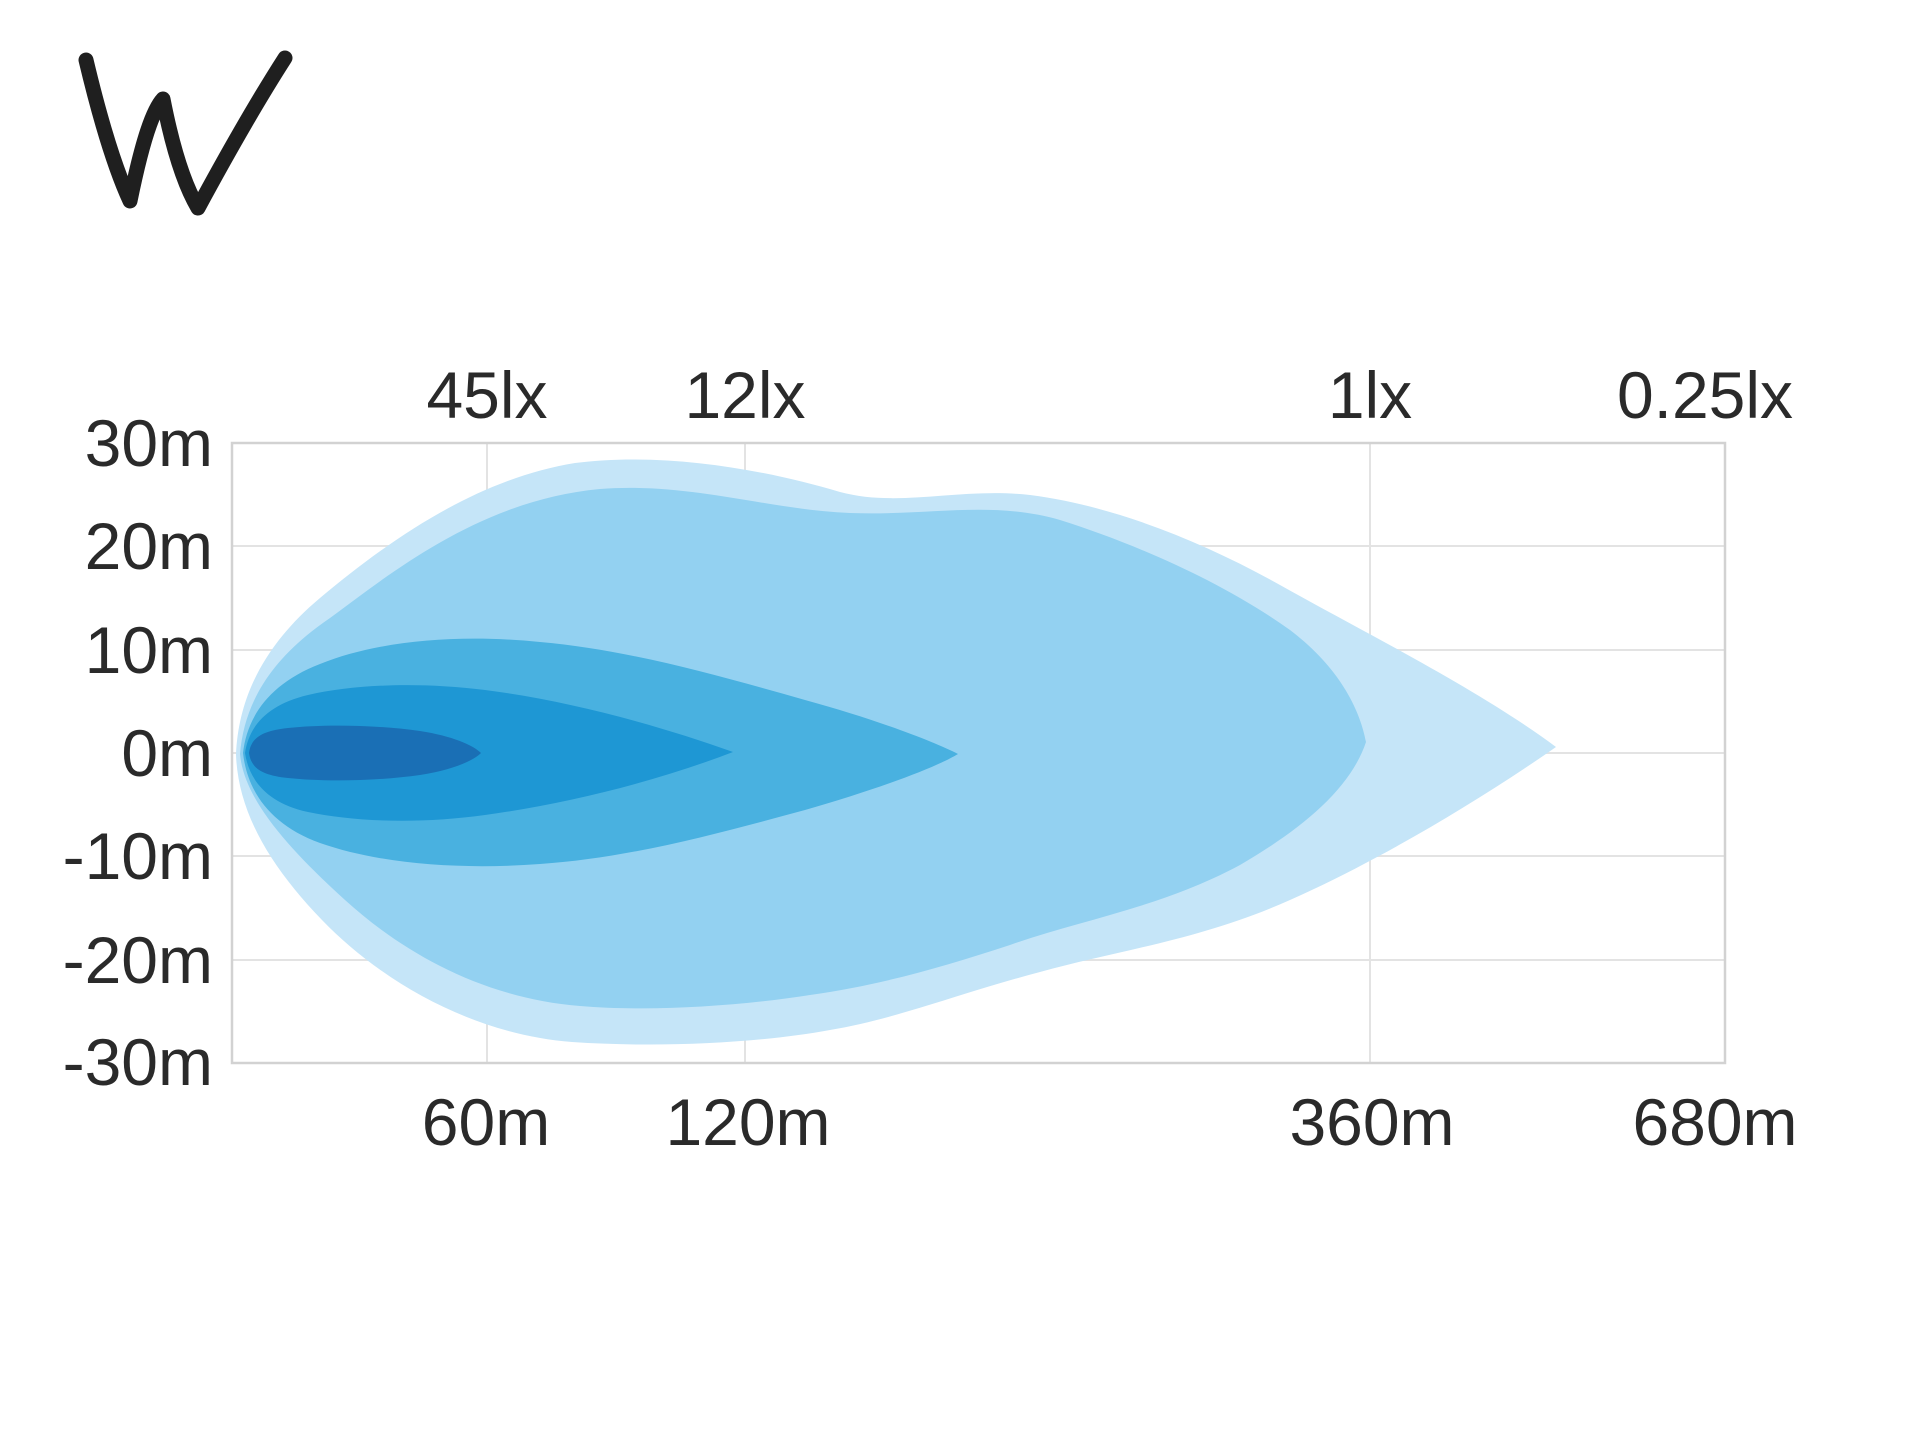 This screenshot has width=1920, height=1440. What do you see at coordinates (1370, 395) in the screenshot?
I see `top-axis-tick-1lx: 1lx` at bounding box center [1370, 395].